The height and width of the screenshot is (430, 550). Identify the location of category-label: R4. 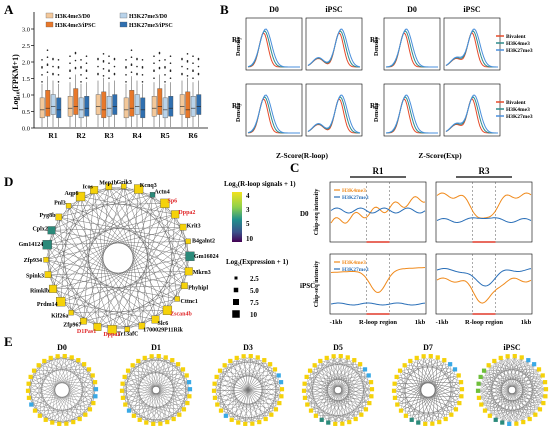
(136, 135).